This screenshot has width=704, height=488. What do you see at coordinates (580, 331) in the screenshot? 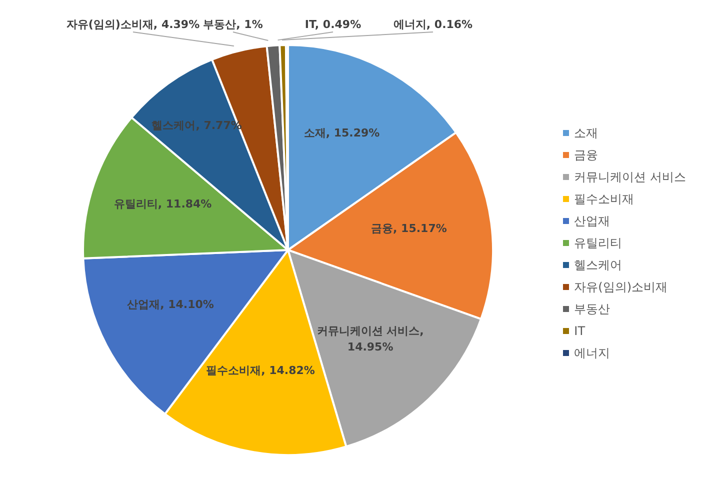
I see `legend-label: IT` at bounding box center [580, 331].